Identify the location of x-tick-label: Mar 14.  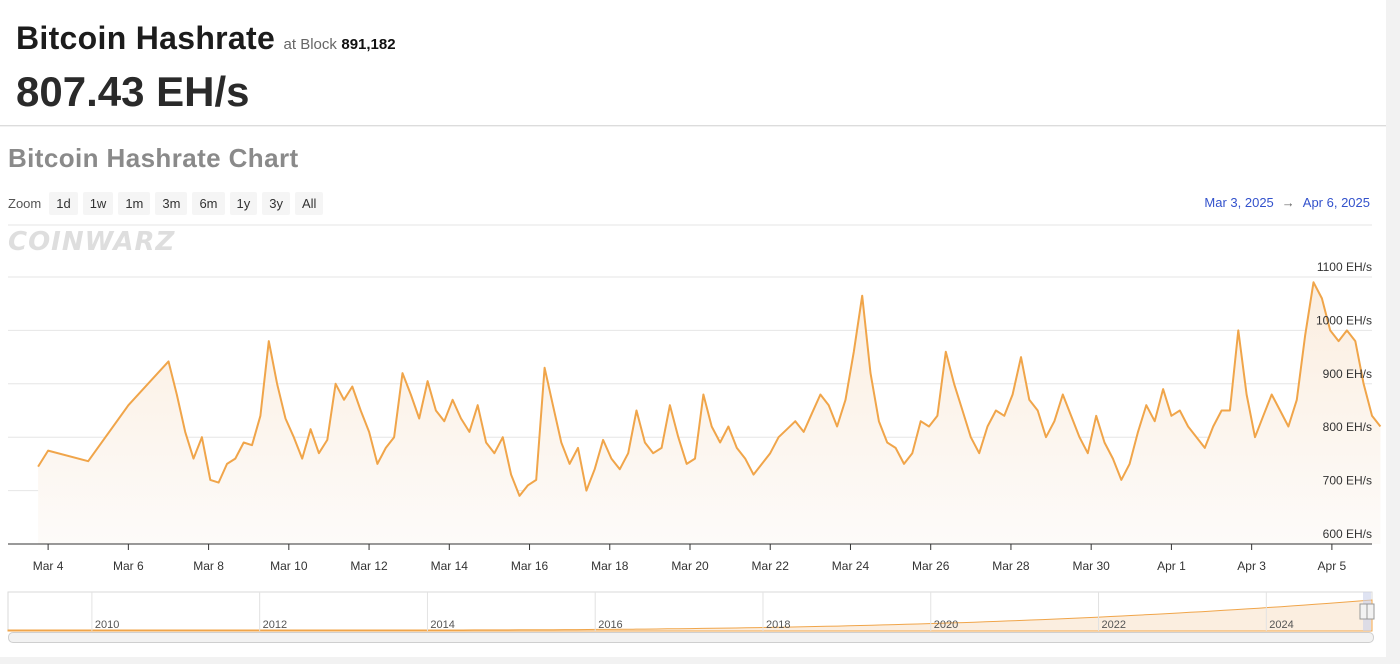
(450, 566).